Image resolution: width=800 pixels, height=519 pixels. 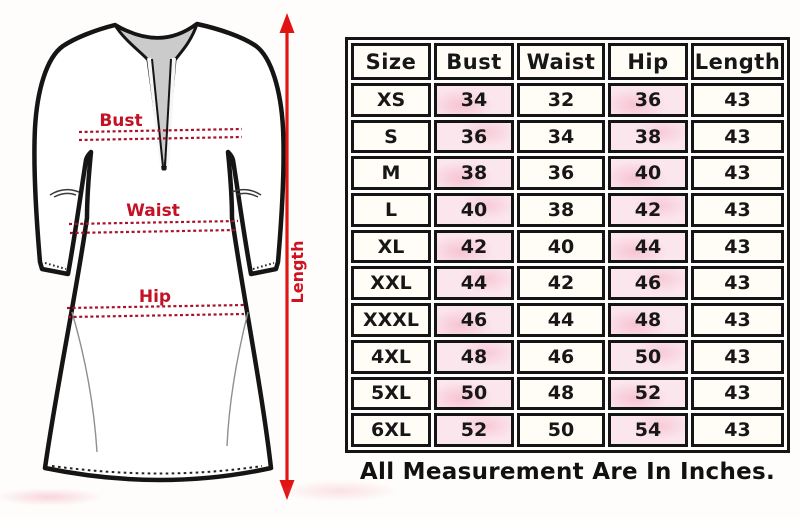 I want to click on size-row-6xl: 6XL 52 50 54 43, so click(x=567, y=430).